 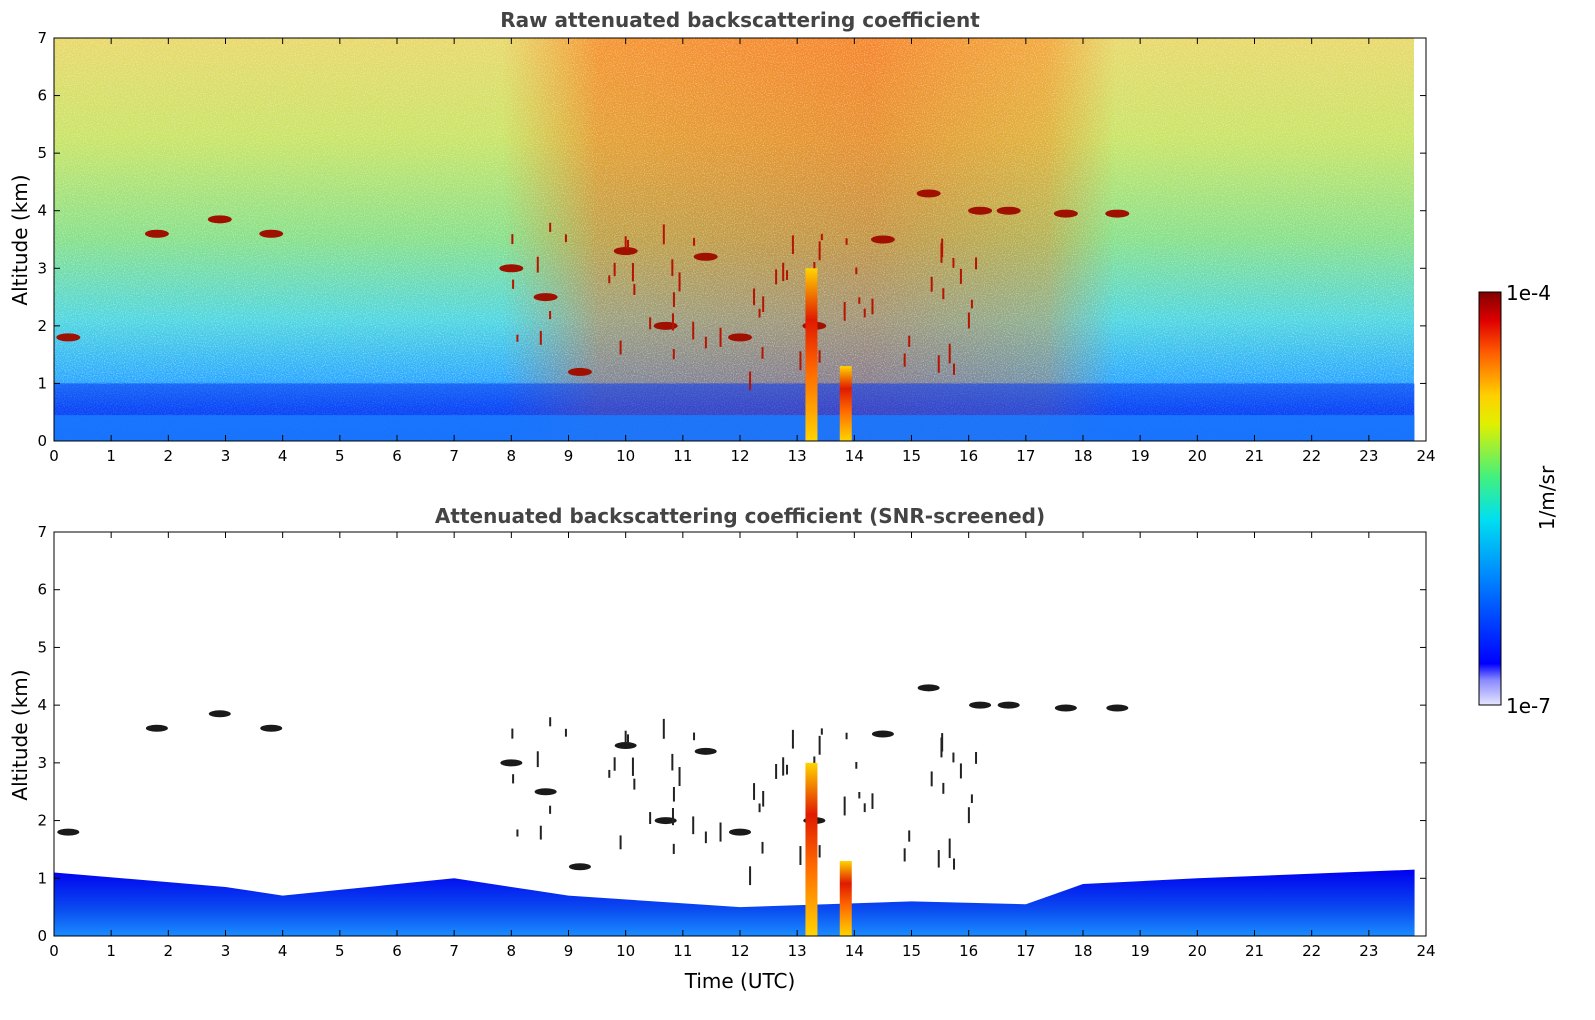 What do you see at coordinates (1254, 456) in the screenshot?
I see `top-x-tick-label: 21` at bounding box center [1254, 456].